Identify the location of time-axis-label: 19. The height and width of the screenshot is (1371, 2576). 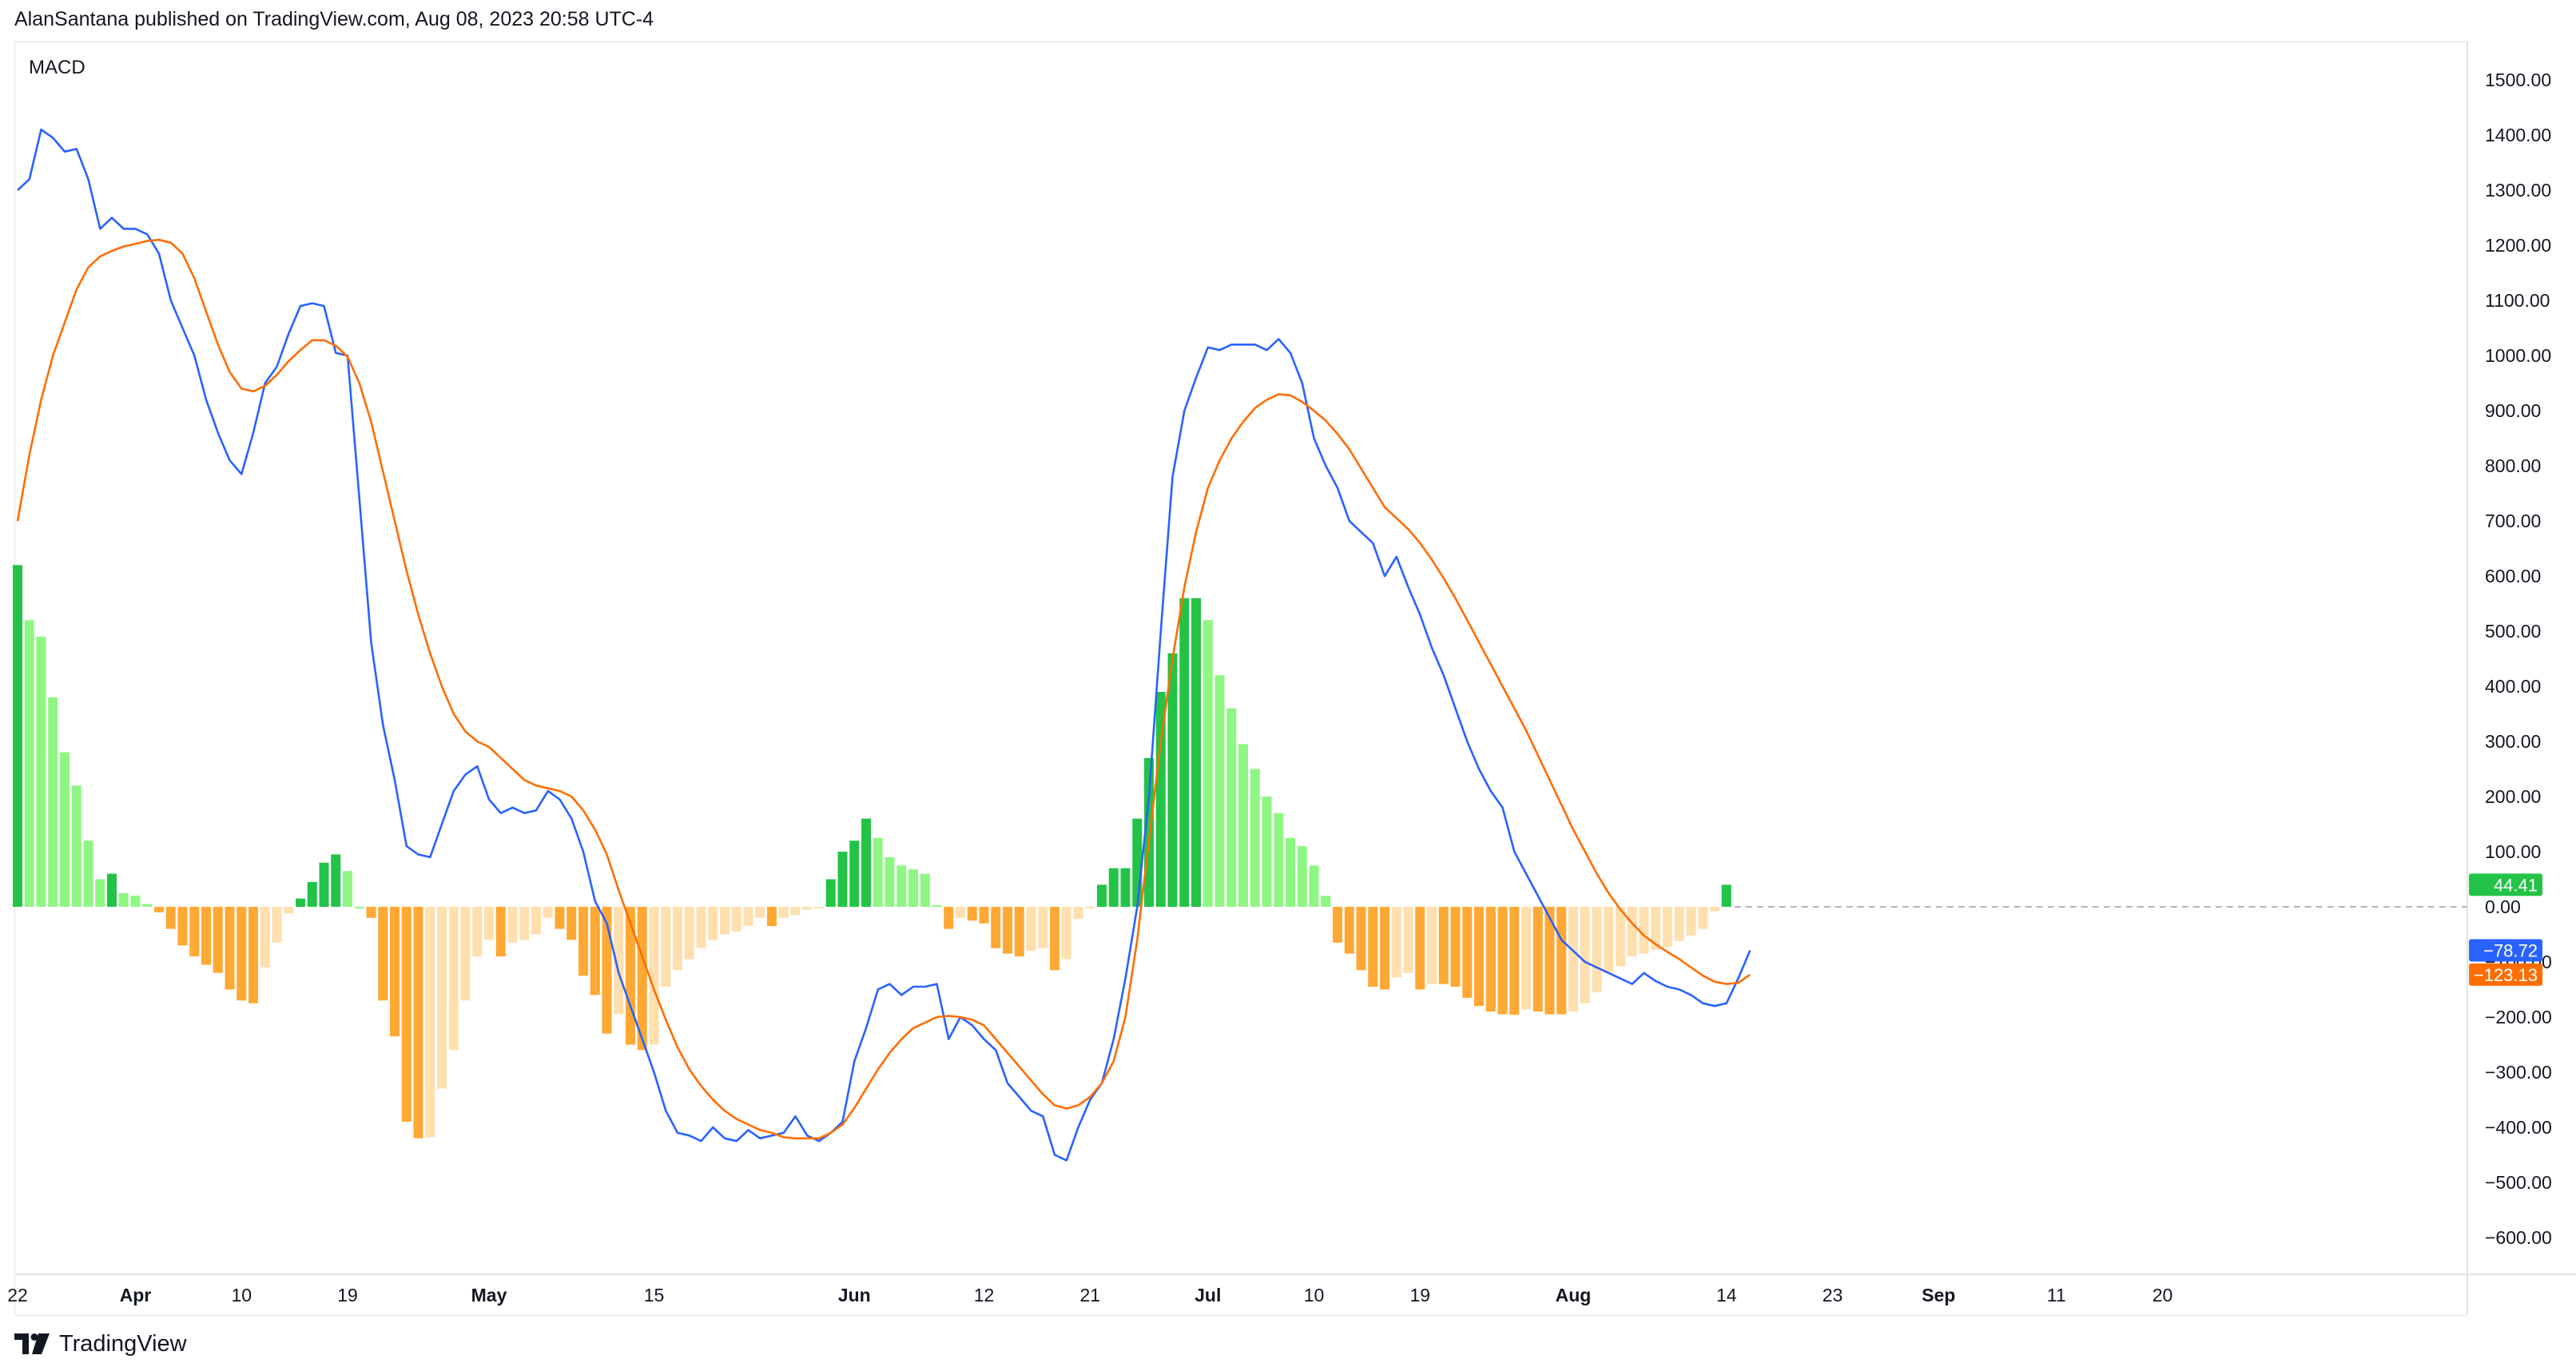
(347, 1295).